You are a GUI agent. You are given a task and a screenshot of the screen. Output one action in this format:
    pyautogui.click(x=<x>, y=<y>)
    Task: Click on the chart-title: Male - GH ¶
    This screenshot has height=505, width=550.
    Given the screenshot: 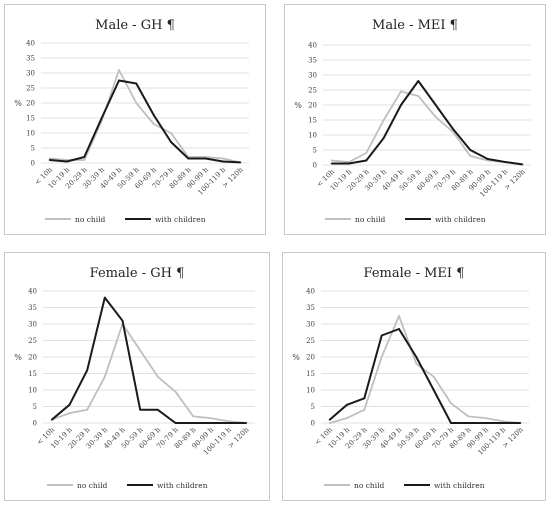 What is the action you would take?
    pyautogui.click(x=135, y=25)
    